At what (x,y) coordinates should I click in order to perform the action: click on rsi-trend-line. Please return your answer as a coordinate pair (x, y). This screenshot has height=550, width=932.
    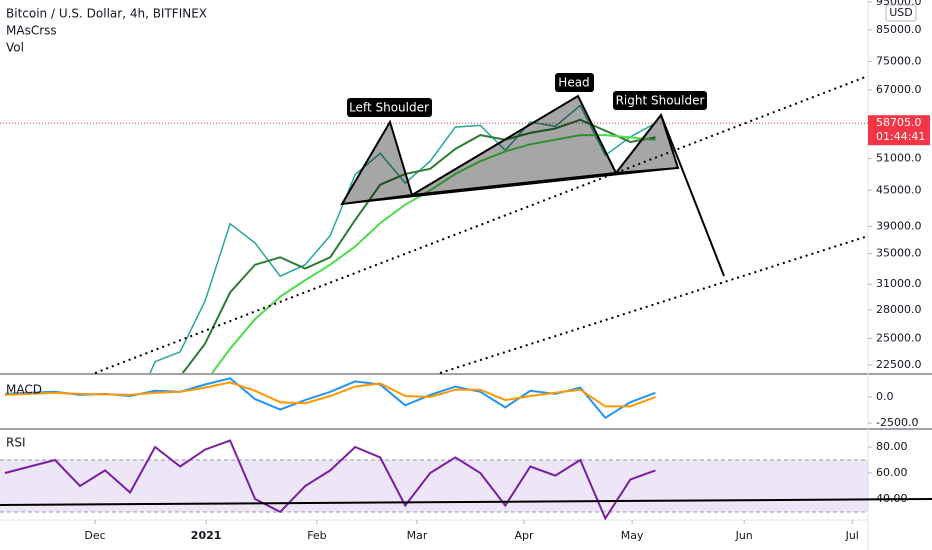
    Looking at the image, I should click on (466, 502).